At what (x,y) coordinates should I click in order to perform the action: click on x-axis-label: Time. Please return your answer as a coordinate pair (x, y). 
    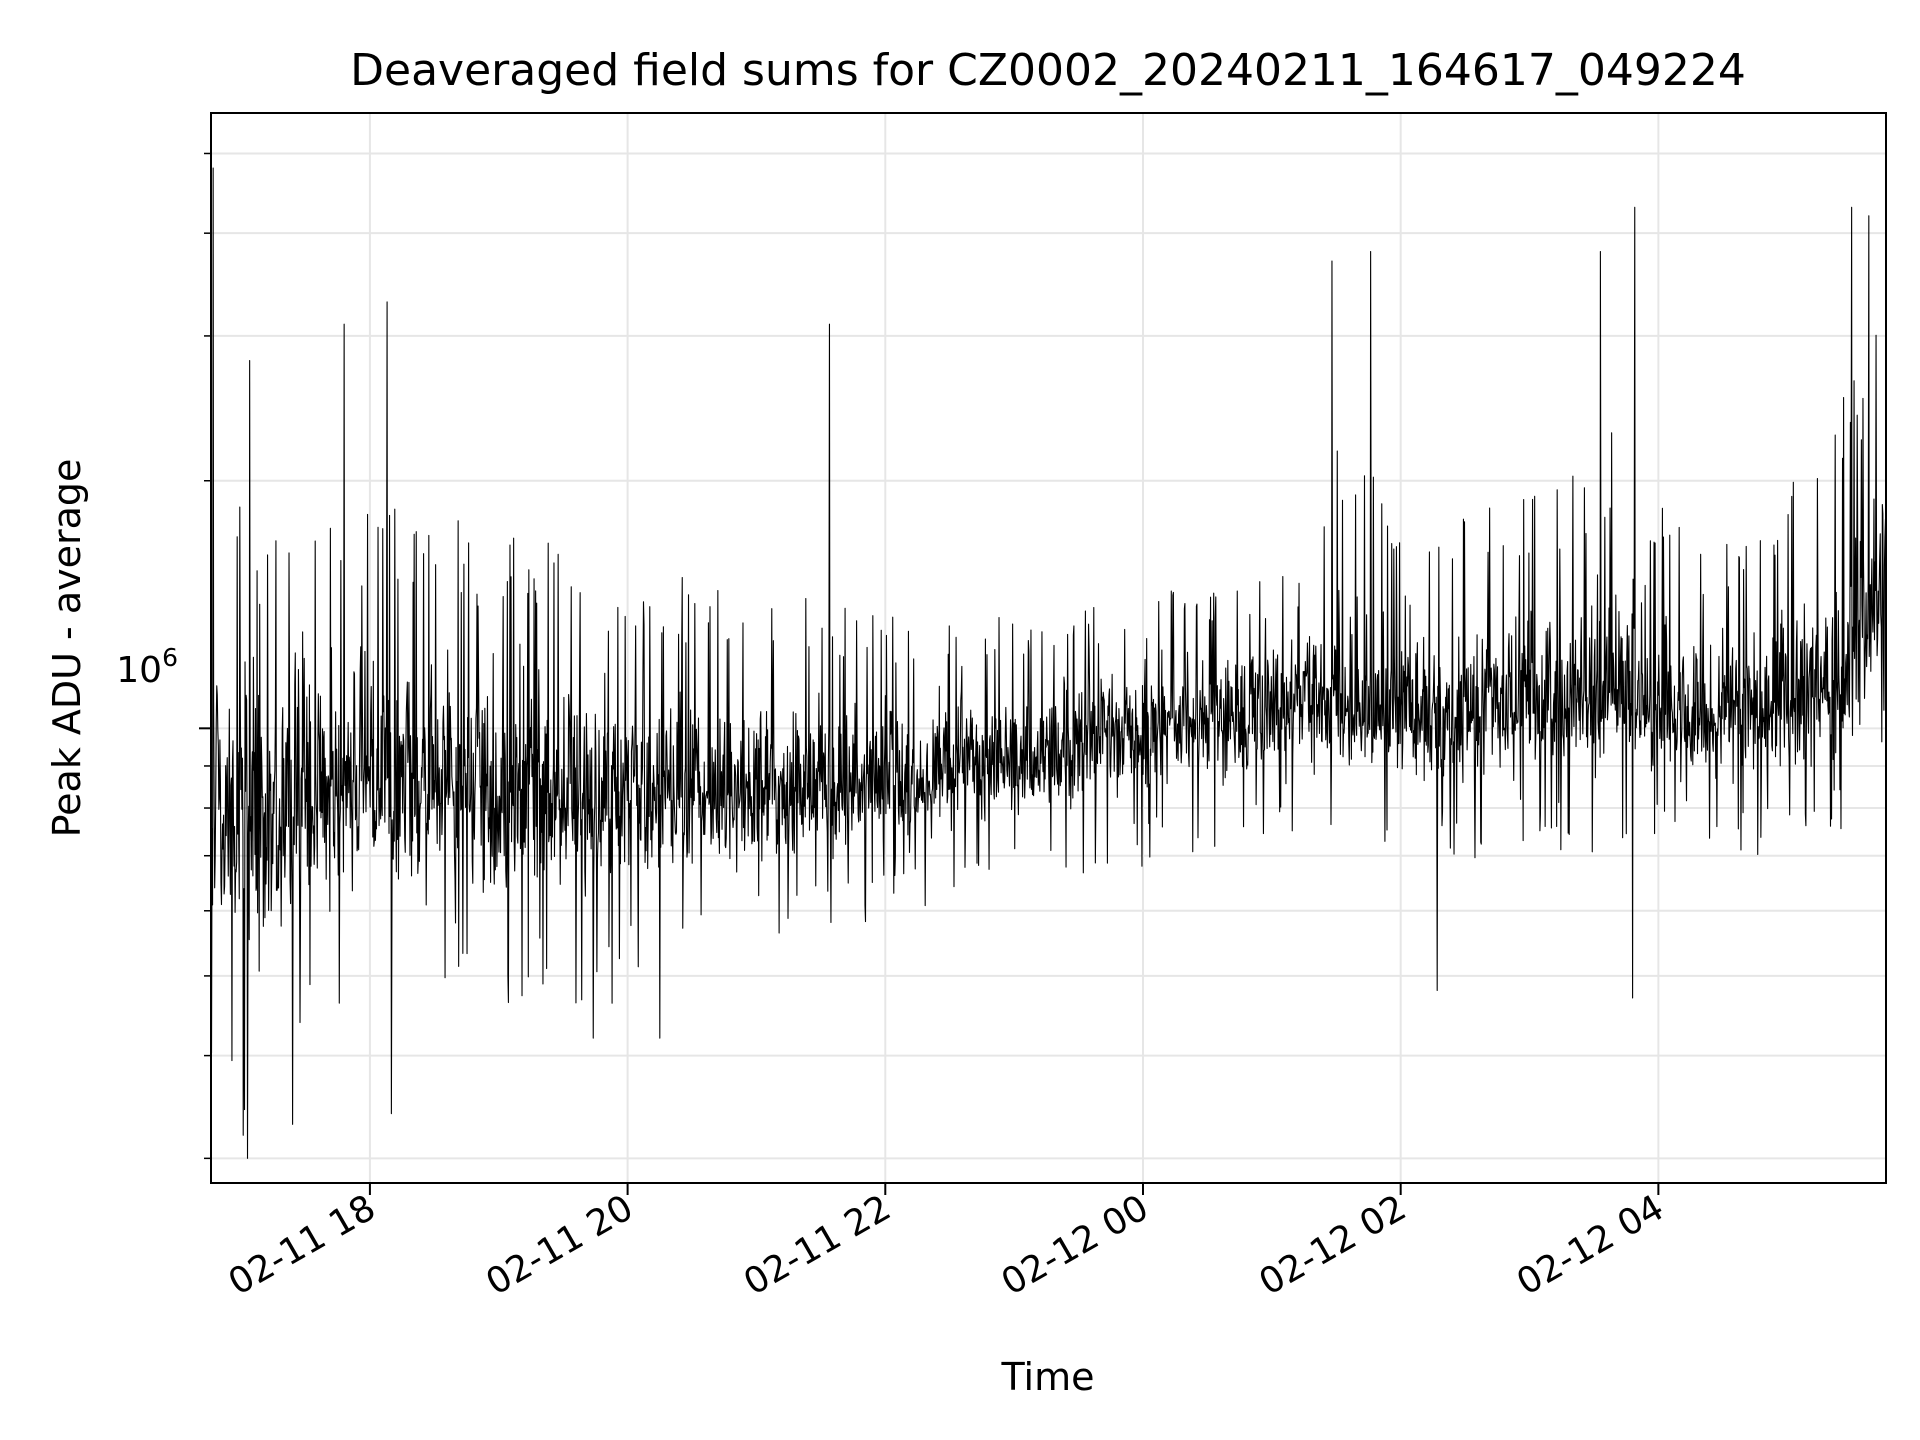
    Looking at the image, I should click on (1048, 1377).